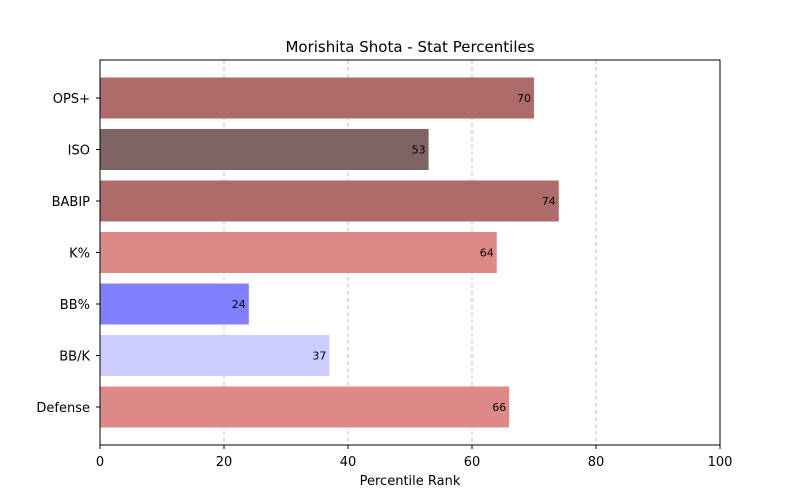 This screenshot has height=504, width=800. I want to click on bar-defense, so click(305, 407).